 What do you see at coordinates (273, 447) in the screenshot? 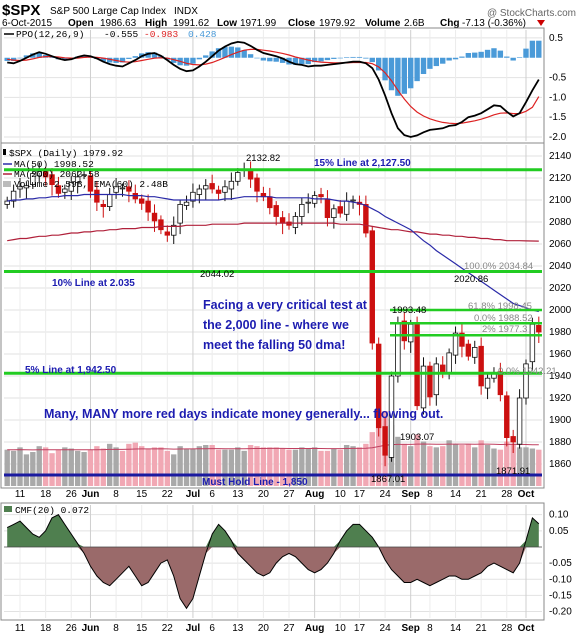
I see `volume-ema-line` at bounding box center [273, 447].